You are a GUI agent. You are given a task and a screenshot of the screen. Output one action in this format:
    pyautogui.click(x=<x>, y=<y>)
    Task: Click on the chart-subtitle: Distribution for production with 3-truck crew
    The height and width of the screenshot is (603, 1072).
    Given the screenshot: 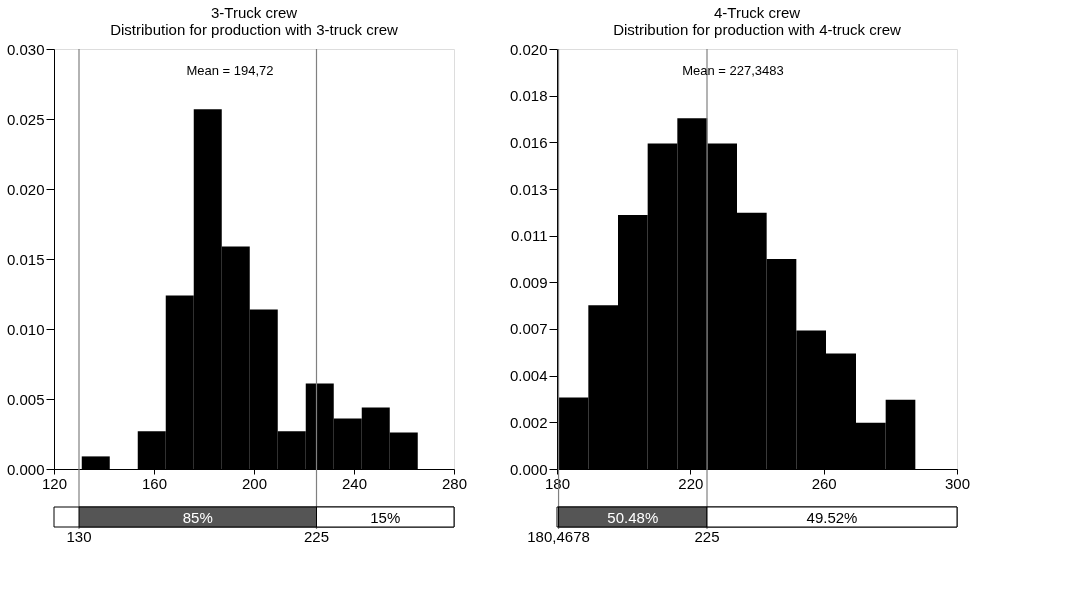 What is the action you would take?
    pyautogui.click(x=254, y=29)
    